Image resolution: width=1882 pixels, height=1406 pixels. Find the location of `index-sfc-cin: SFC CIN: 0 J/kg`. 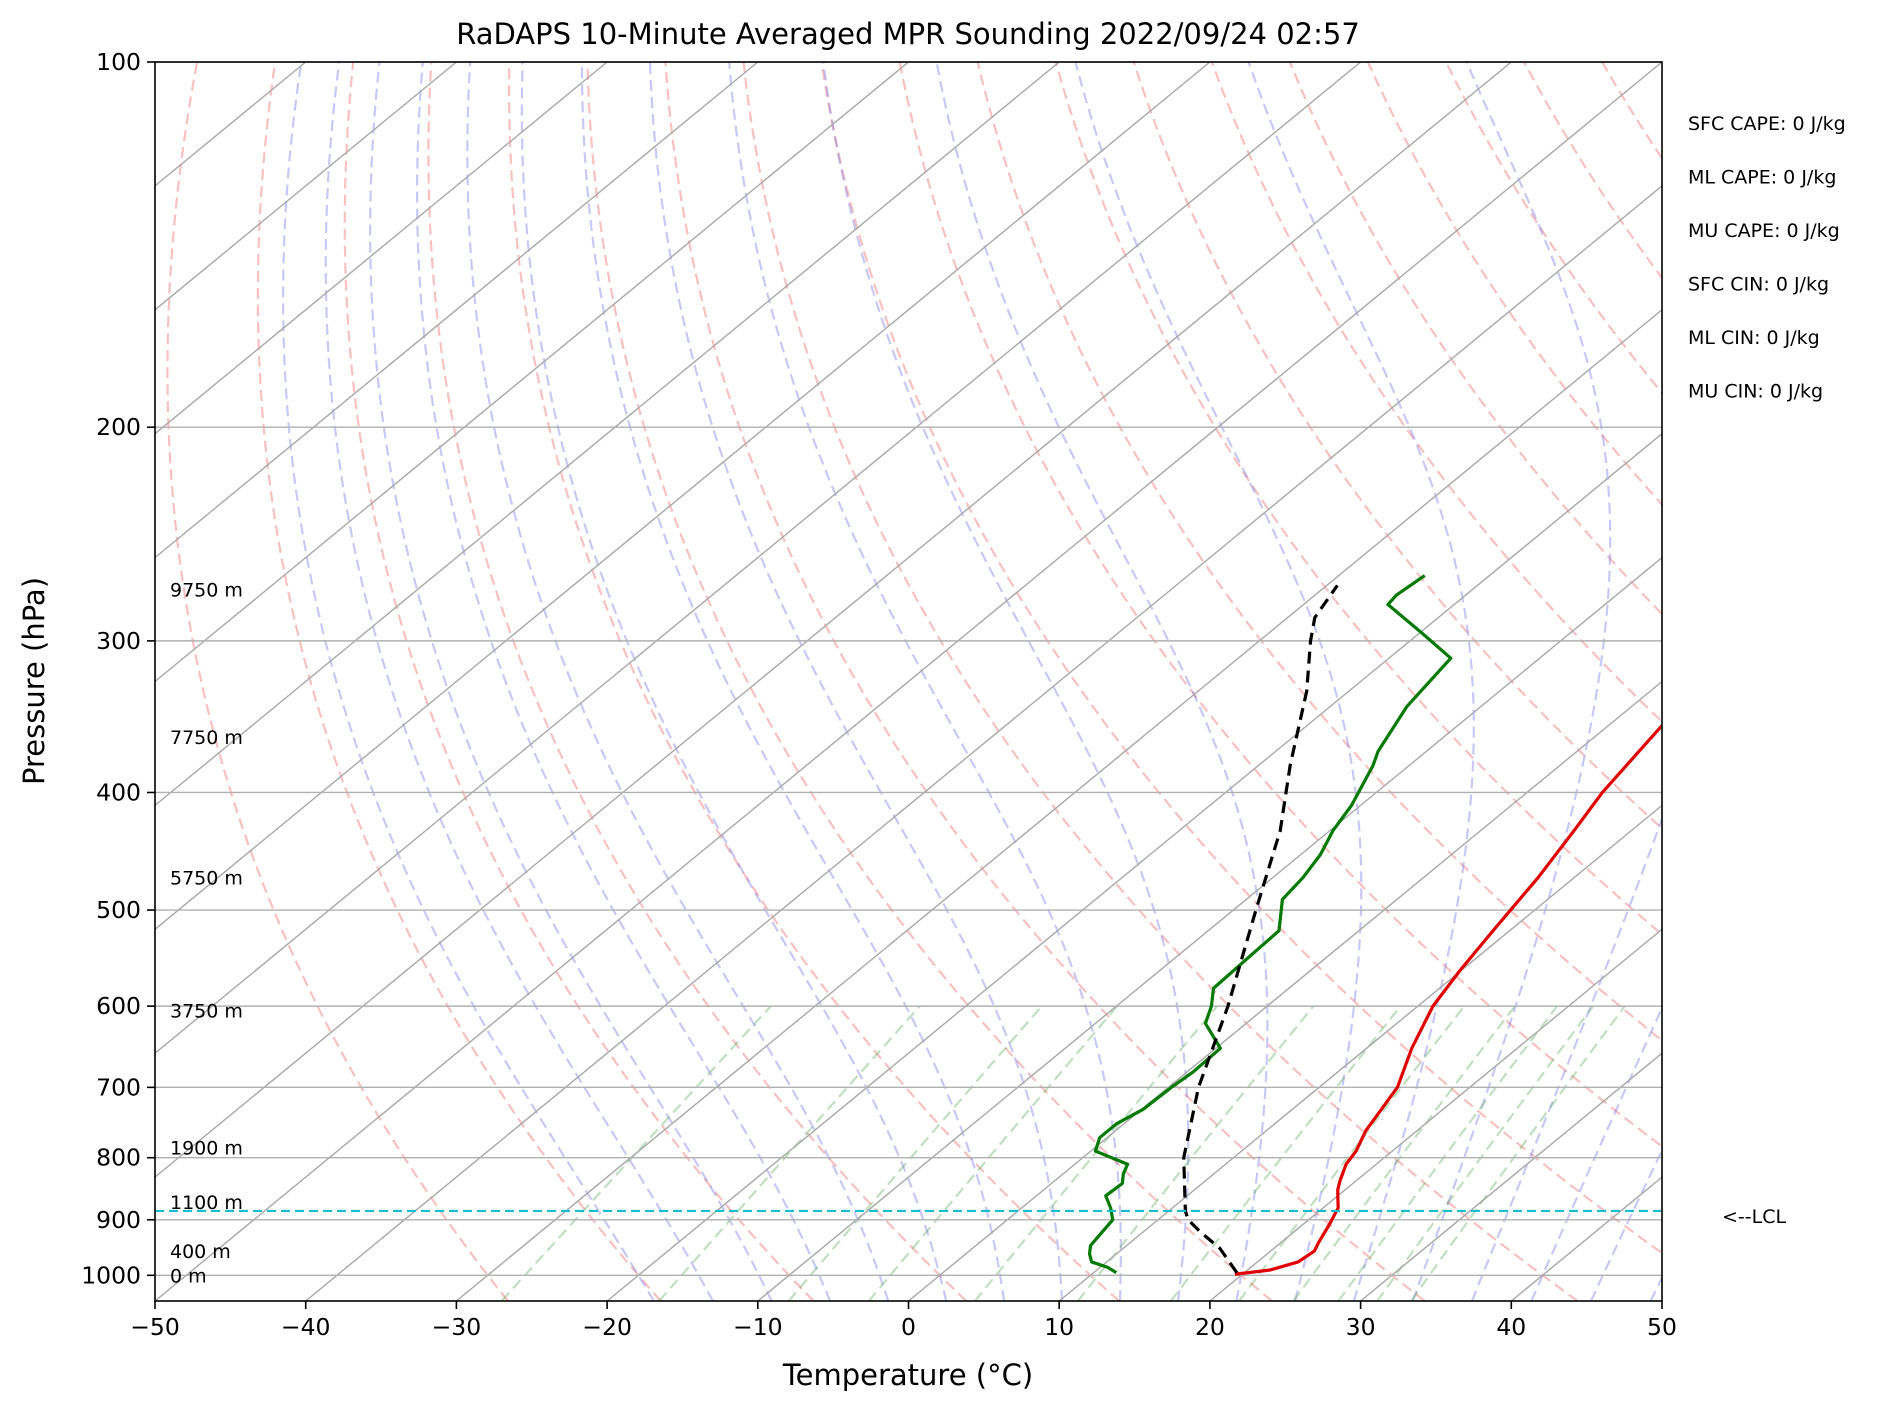

index-sfc-cin: SFC CIN: 0 J/kg is located at coordinates (1758, 285).